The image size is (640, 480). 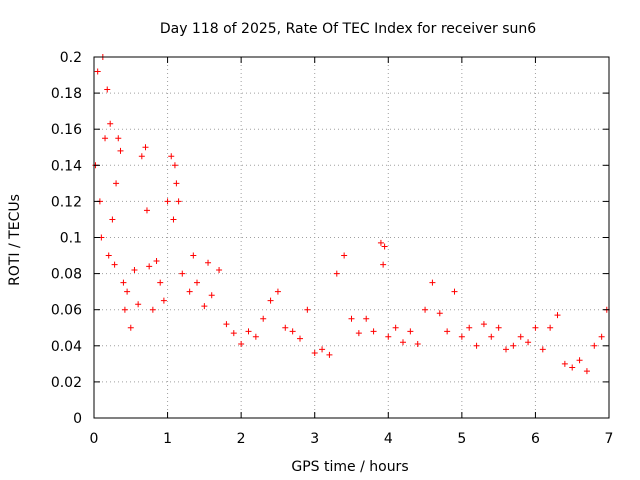 I want to click on y-tick-label: 0.14, so click(x=66, y=166).